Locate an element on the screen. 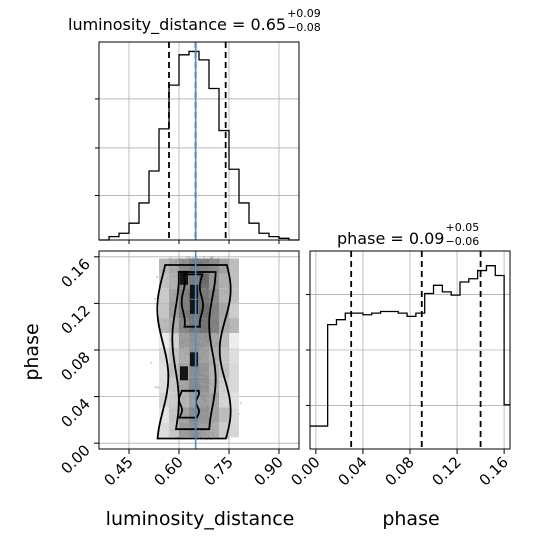 This screenshot has width=550, height=550. joint-y-tick-label: 0.08 is located at coordinates (75, 366).